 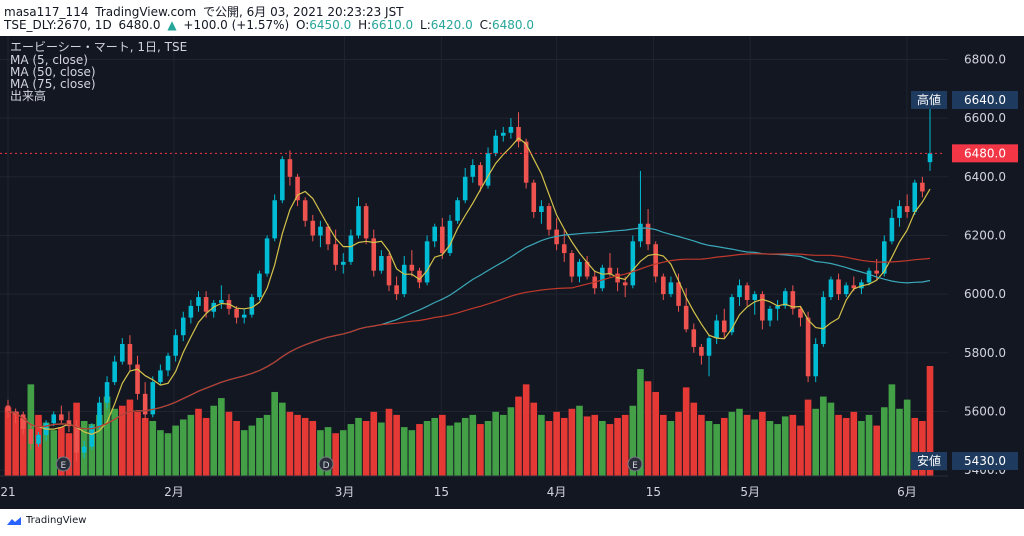 I want to click on legend-volume: 出来高, so click(x=28, y=95).